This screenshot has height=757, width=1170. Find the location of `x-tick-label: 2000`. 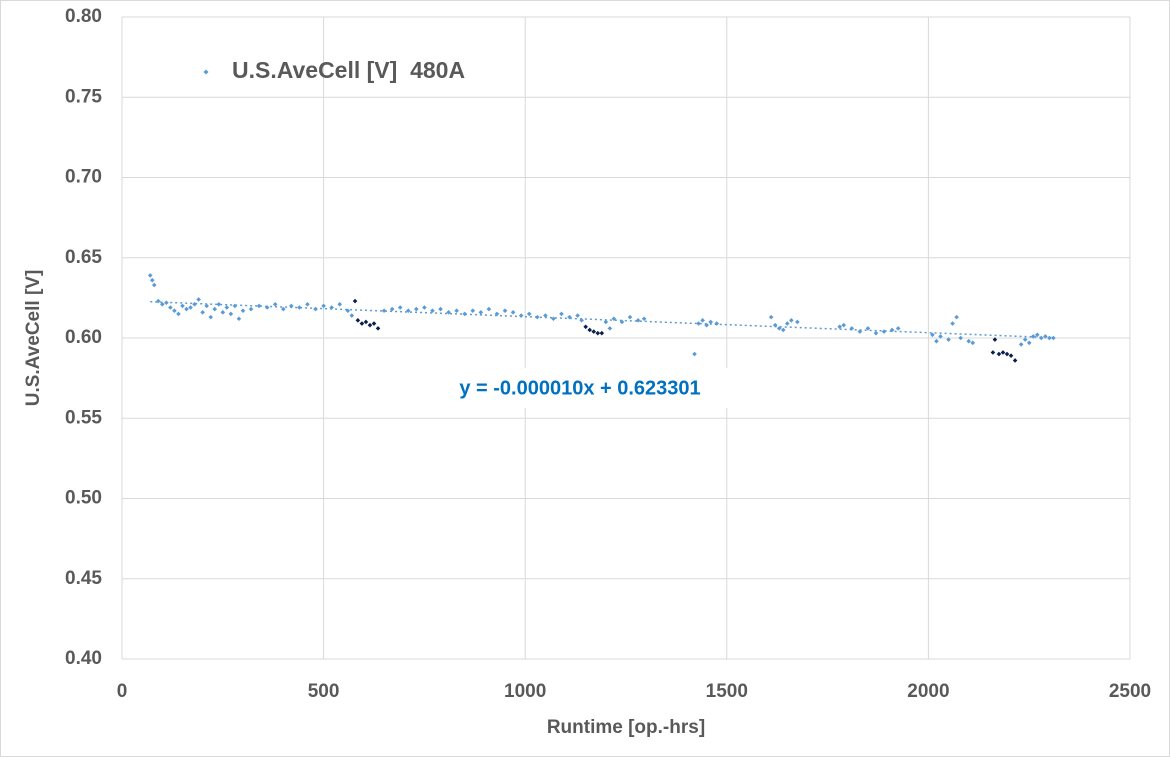

x-tick-label: 2000 is located at coordinates (928, 691).